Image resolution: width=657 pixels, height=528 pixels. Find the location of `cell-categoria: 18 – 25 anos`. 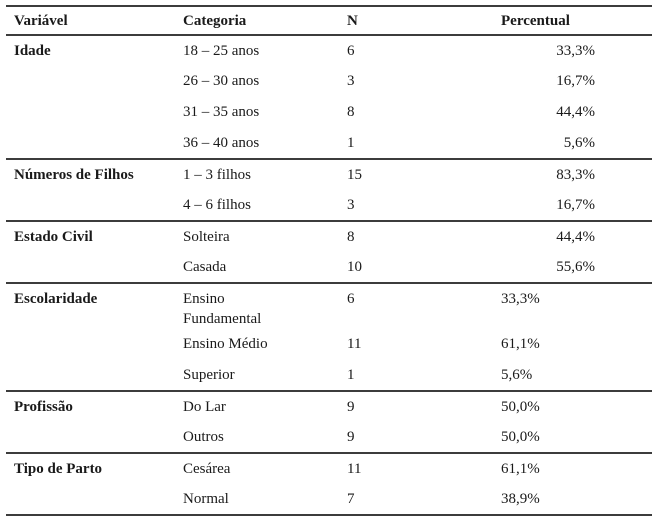

cell-categoria: 18 – 25 anos is located at coordinates (221, 51).